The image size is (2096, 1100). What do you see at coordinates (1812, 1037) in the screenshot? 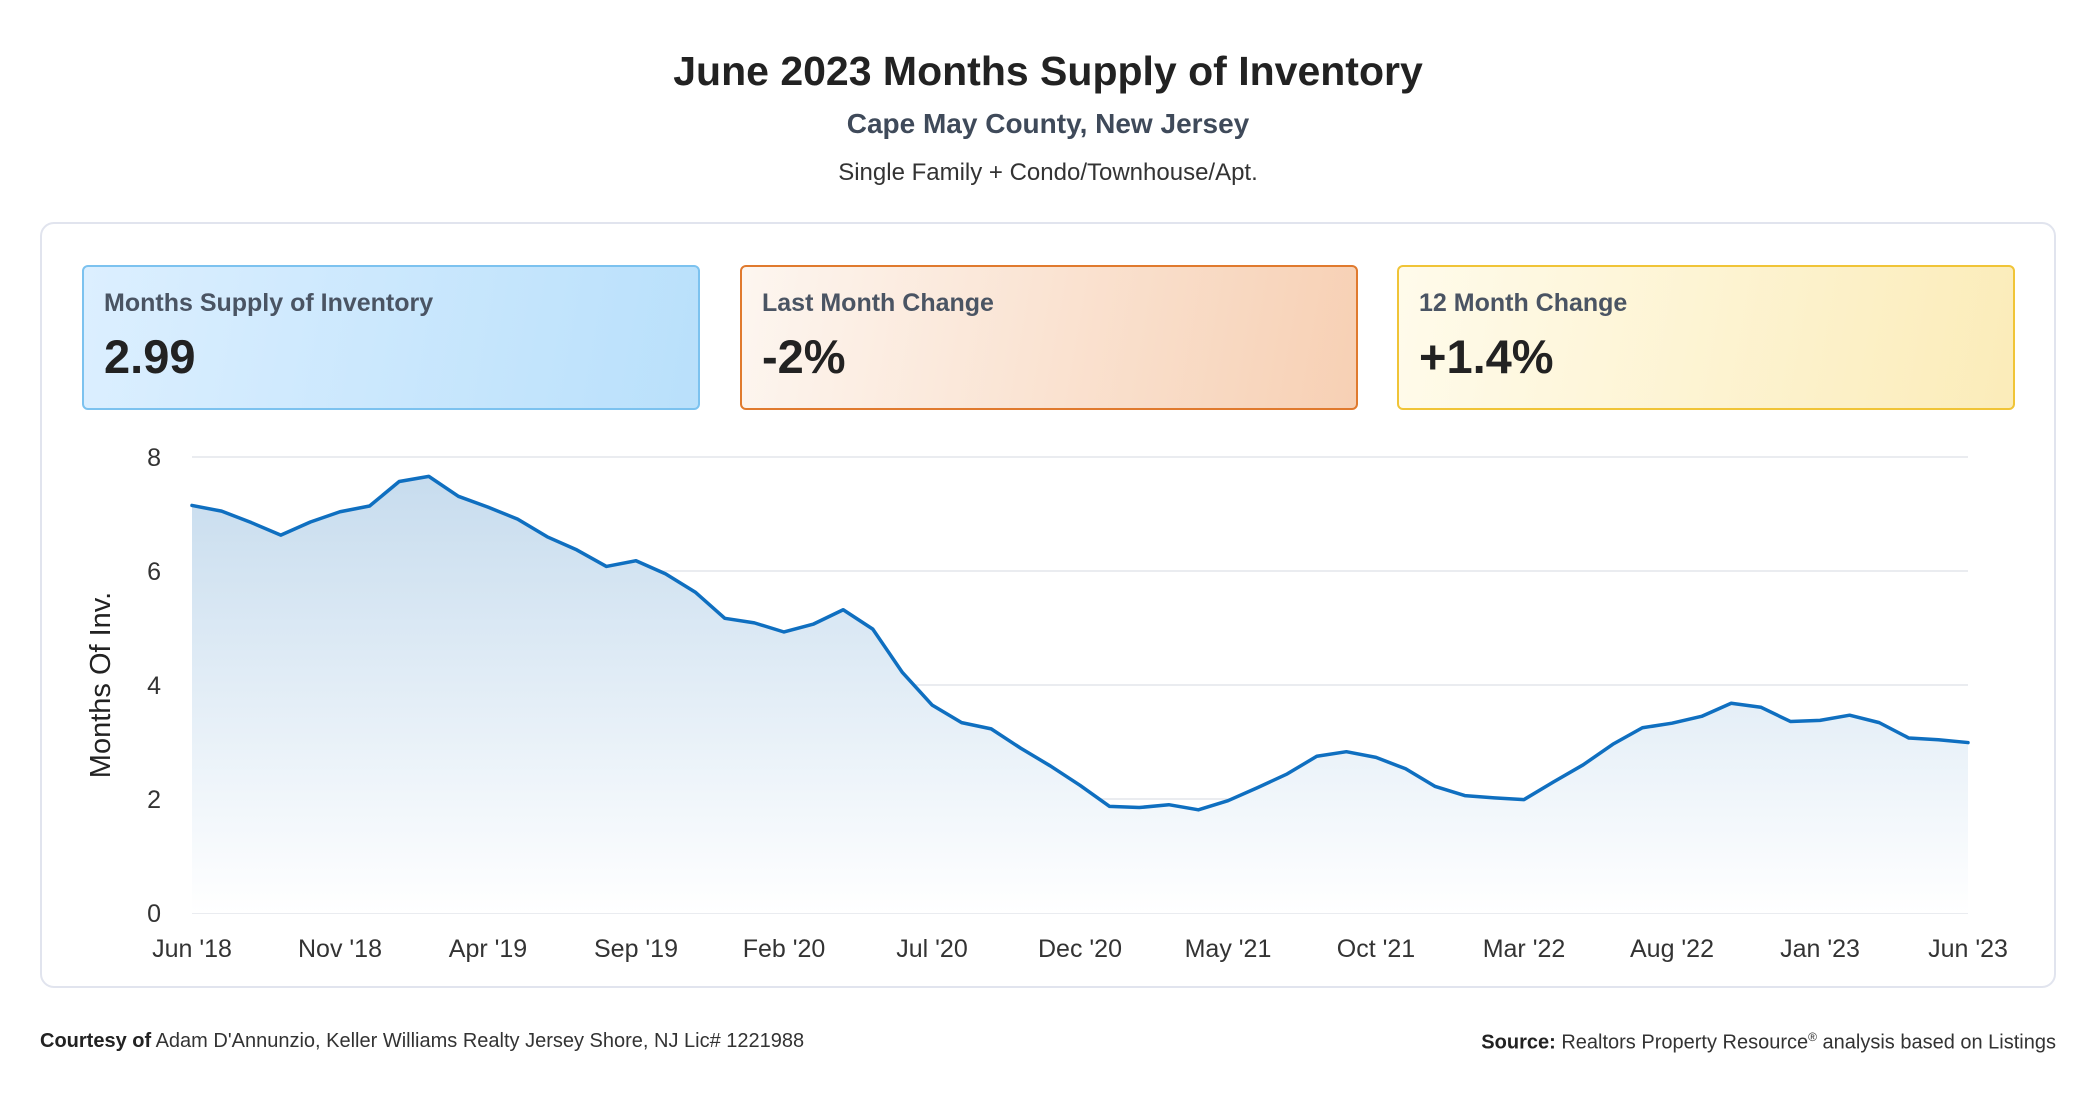
I see `registered-mark: ®` at bounding box center [1812, 1037].